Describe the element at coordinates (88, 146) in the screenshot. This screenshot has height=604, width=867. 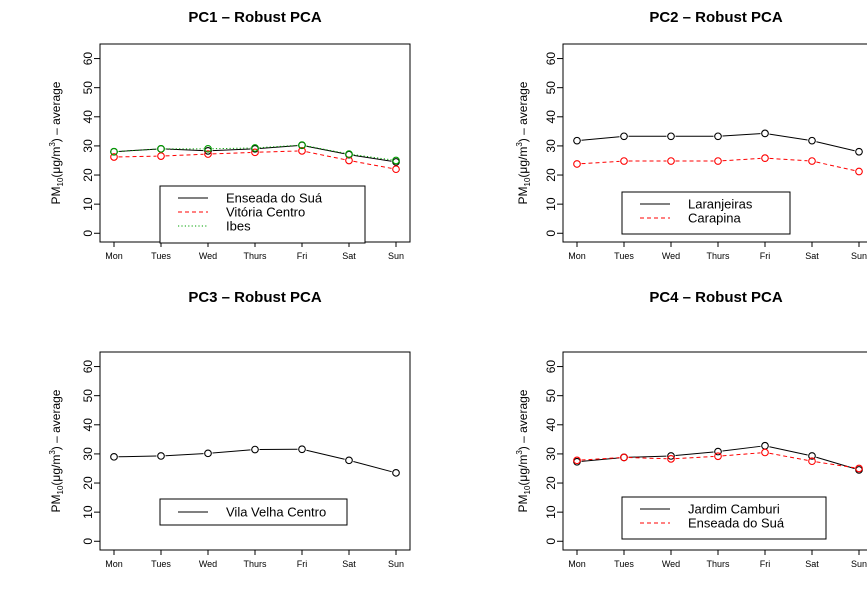
I see `y-tick-label: 30` at that location.